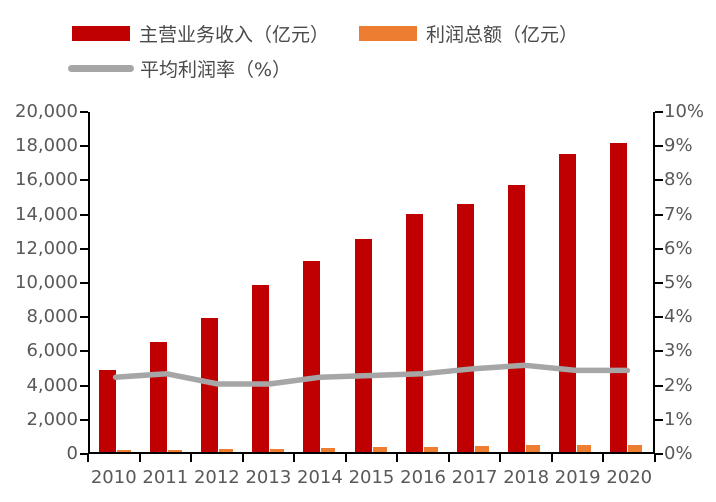  I want to click on right-axis-tick-label: 8%, so click(678, 180).